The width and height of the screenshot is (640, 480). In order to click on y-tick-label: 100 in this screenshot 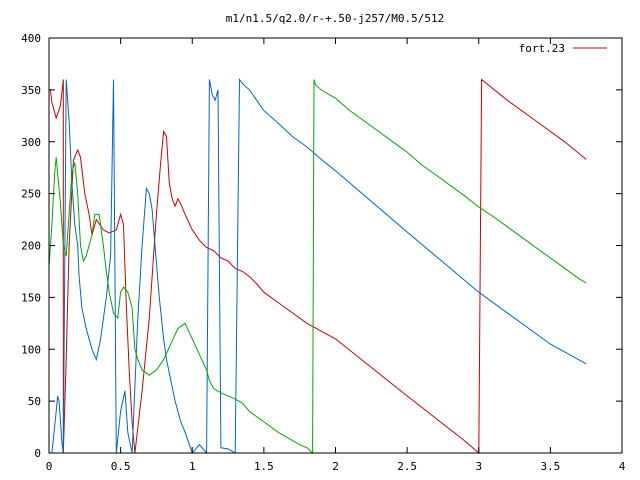, I will do `click(31, 349)`.